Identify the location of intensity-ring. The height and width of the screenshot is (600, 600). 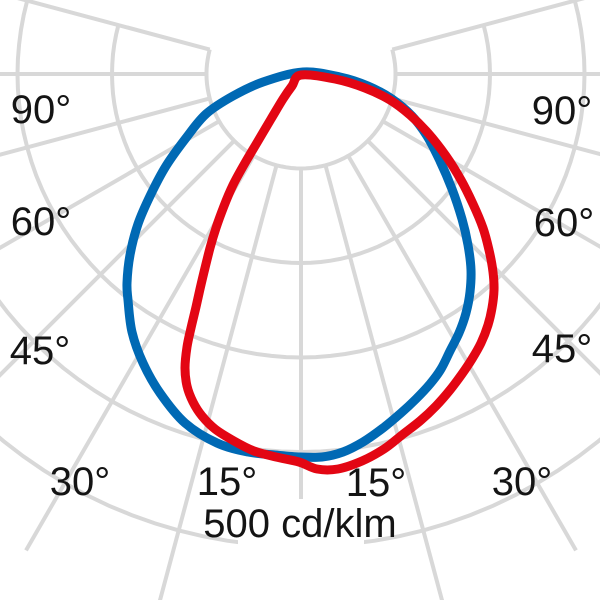
(301, 110).